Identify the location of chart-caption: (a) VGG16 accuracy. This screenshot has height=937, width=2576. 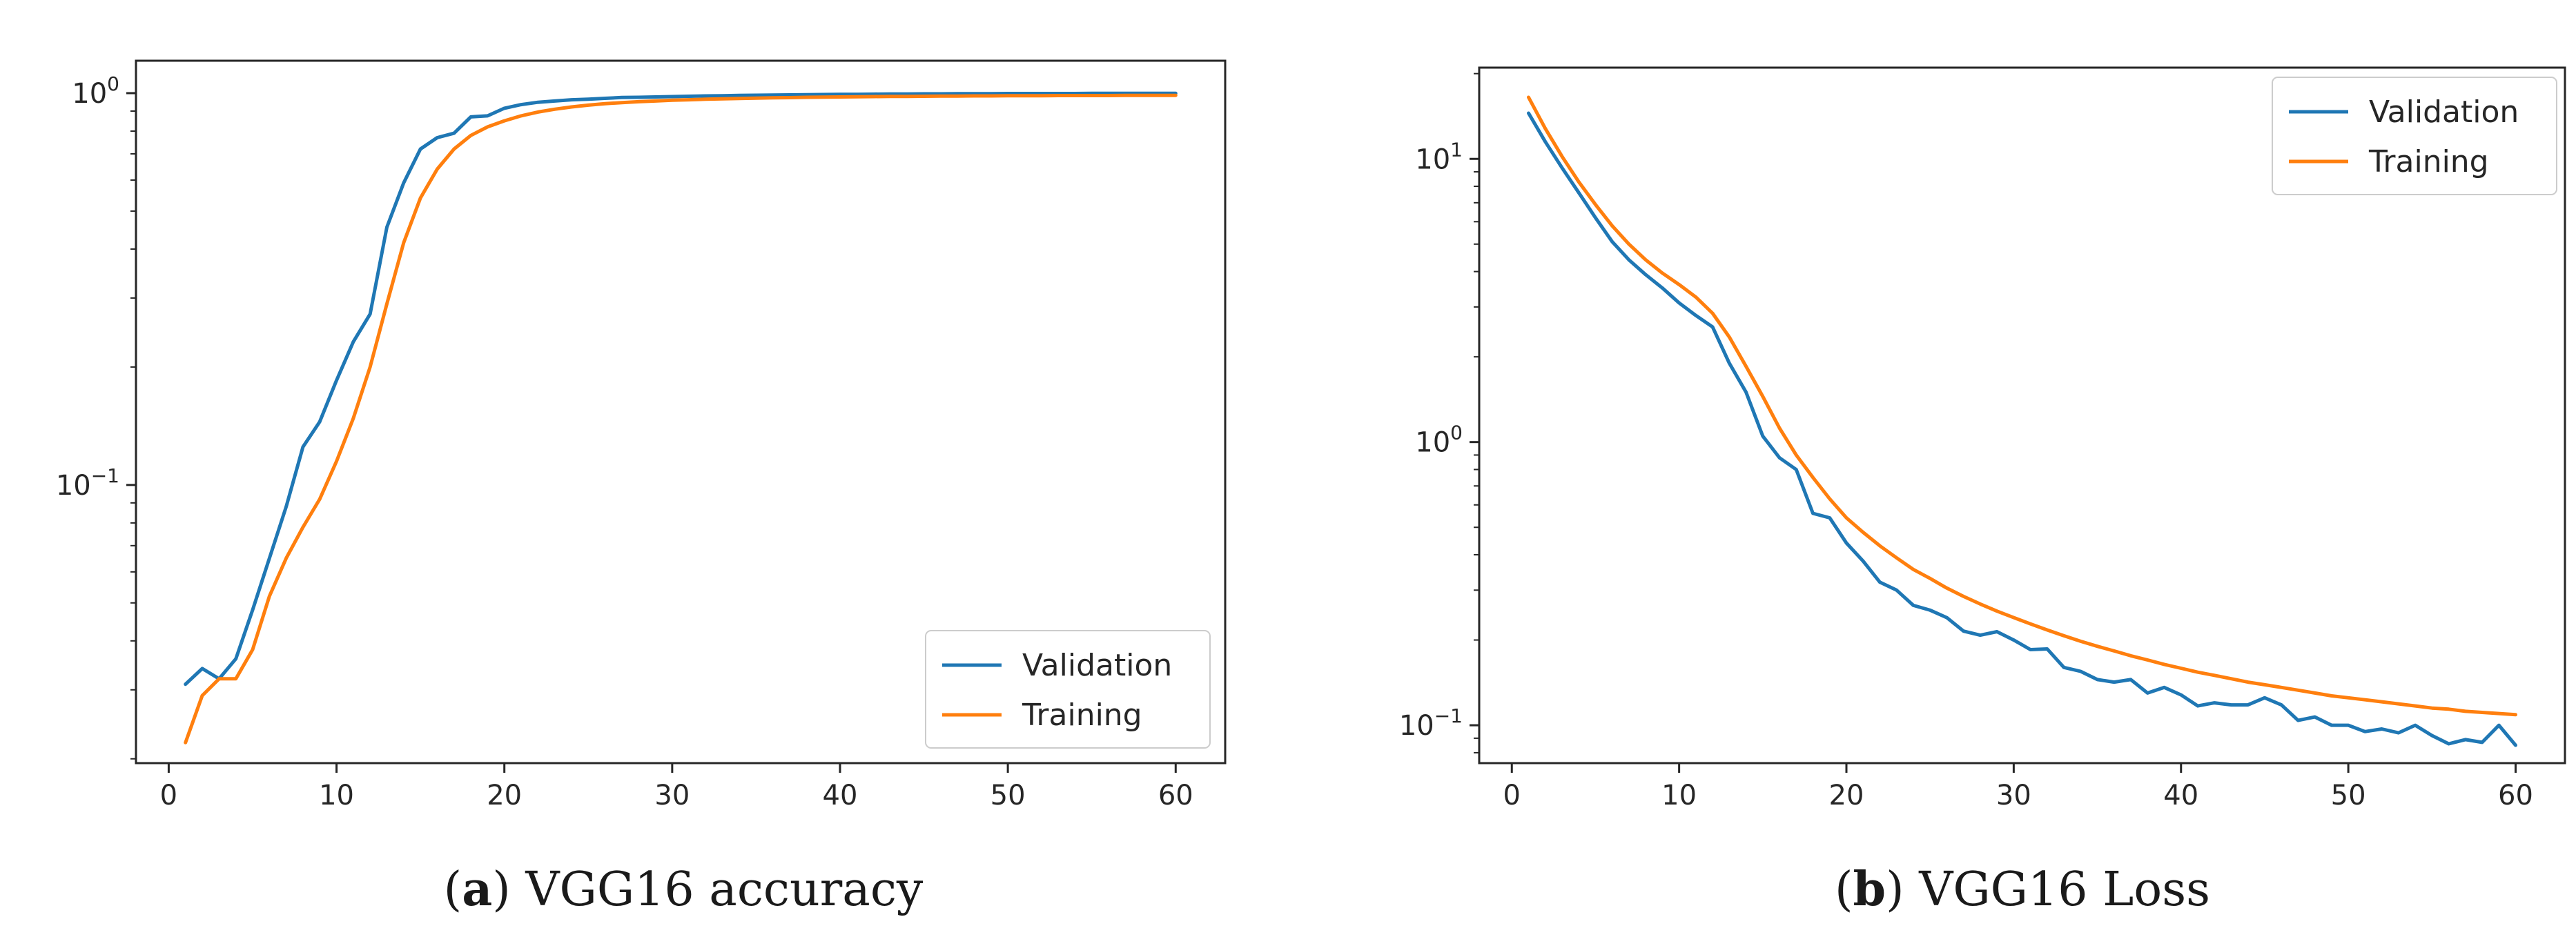
(684, 889).